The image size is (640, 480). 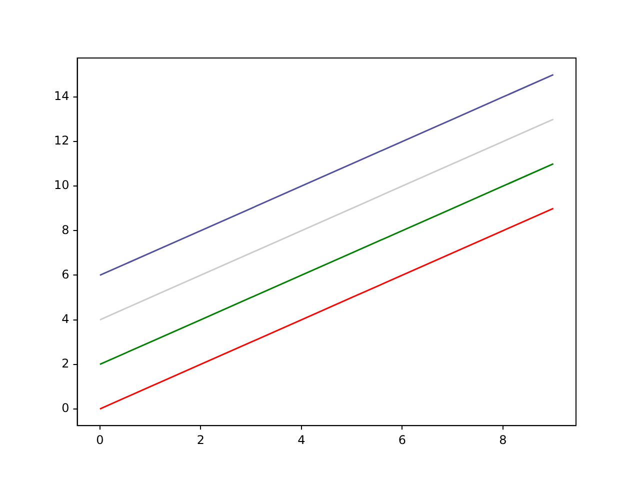 I want to click on y-tick-label: 14, so click(x=62, y=96).